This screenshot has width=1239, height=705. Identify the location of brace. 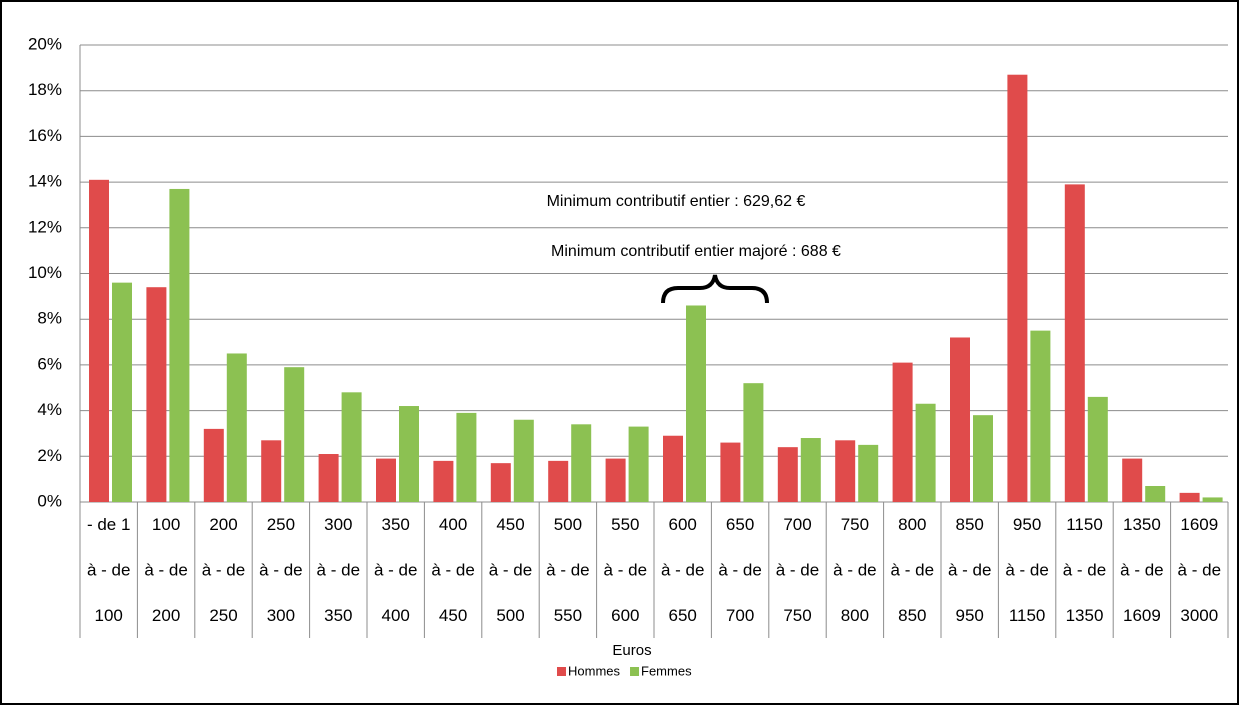
(715, 289).